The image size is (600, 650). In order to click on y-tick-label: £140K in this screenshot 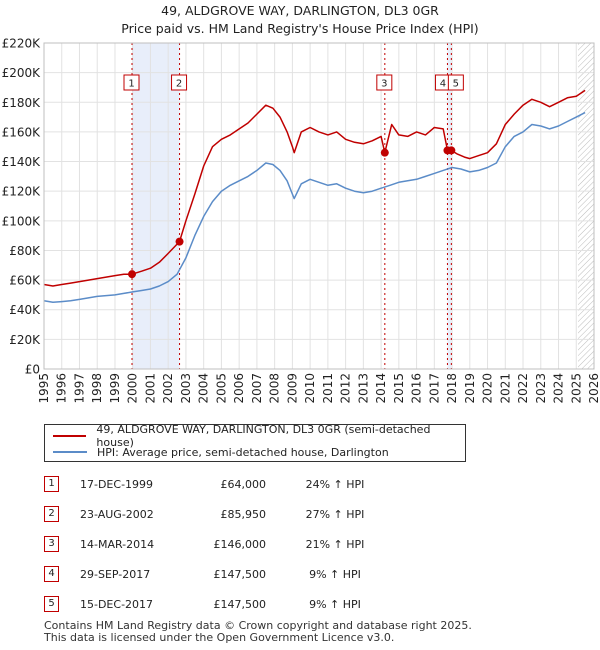, I will do `click(22, 162)`.